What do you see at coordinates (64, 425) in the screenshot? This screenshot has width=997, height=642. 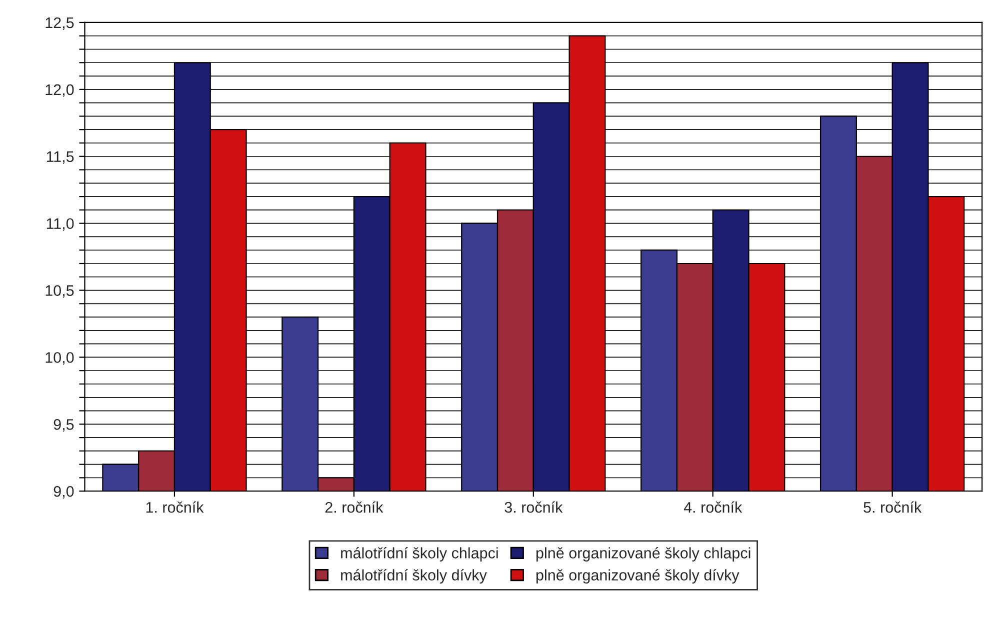 I see `y-tick-label: 9,5` at bounding box center [64, 425].